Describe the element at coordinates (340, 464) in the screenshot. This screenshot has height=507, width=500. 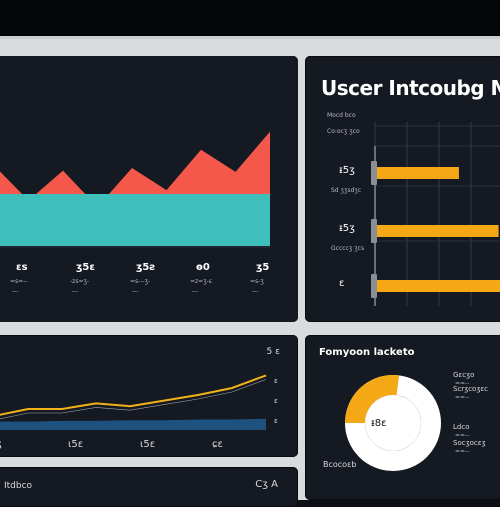
I see `panel-footer: Bcocoɛb` at that location.